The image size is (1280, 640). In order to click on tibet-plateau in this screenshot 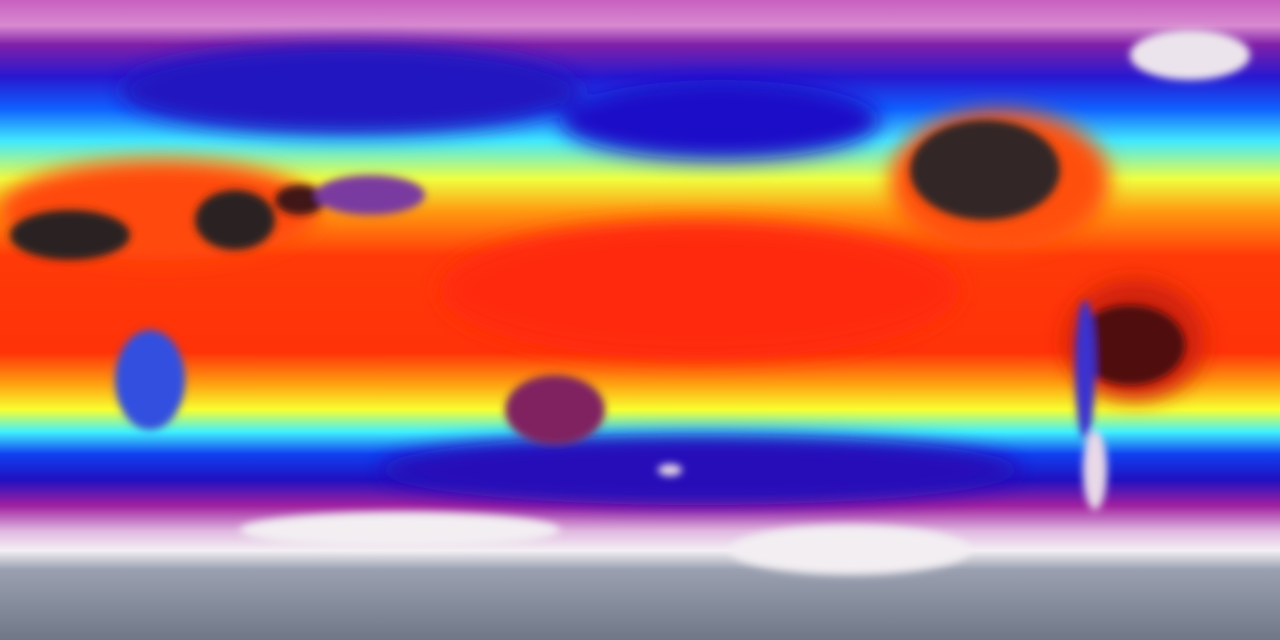, I will do `click(370, 195)`.